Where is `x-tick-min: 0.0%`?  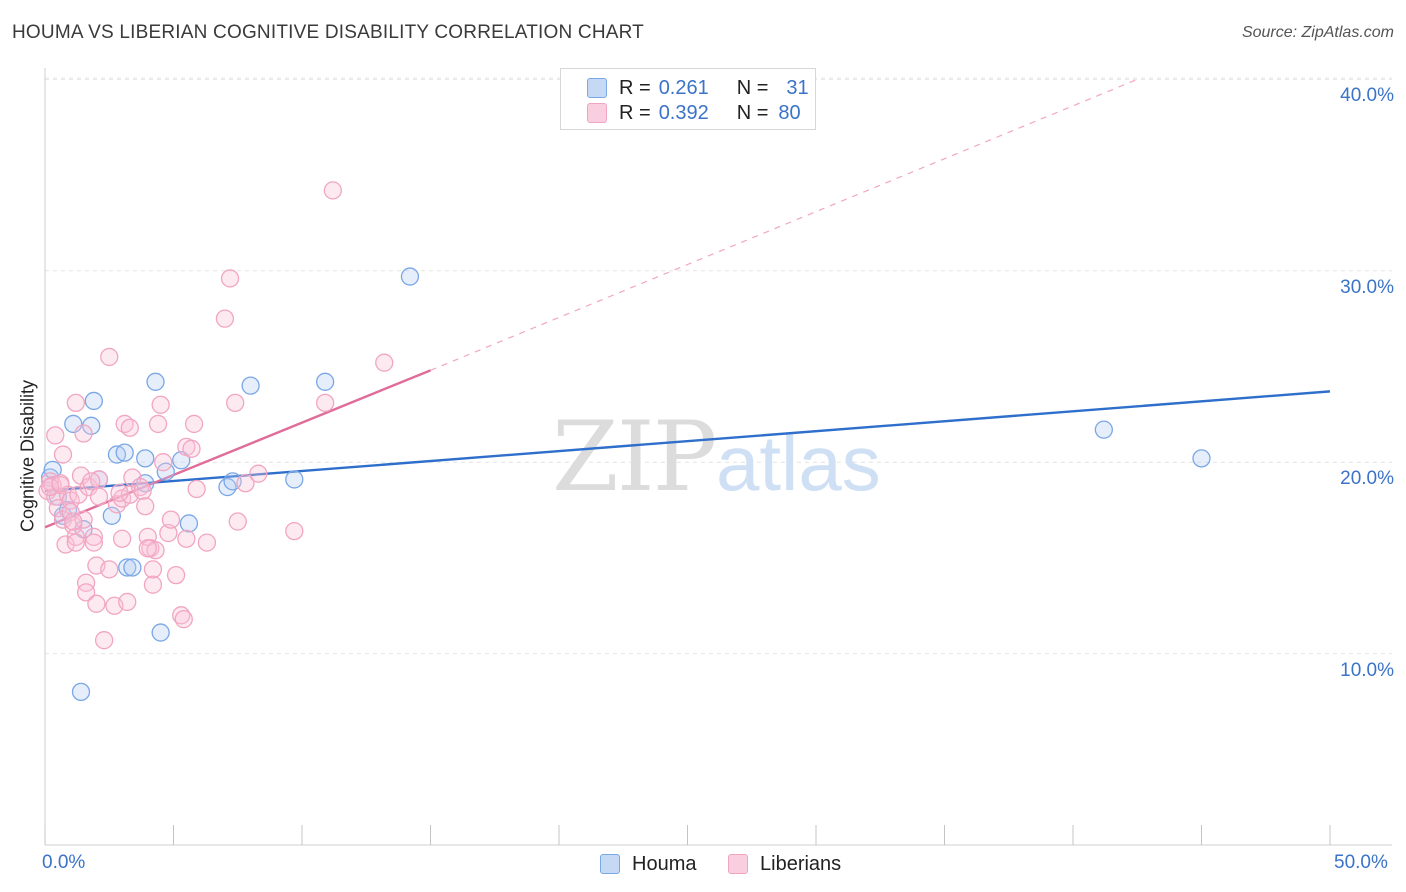
x-tick-min: 0.0% is located at coordinates (64, 862).